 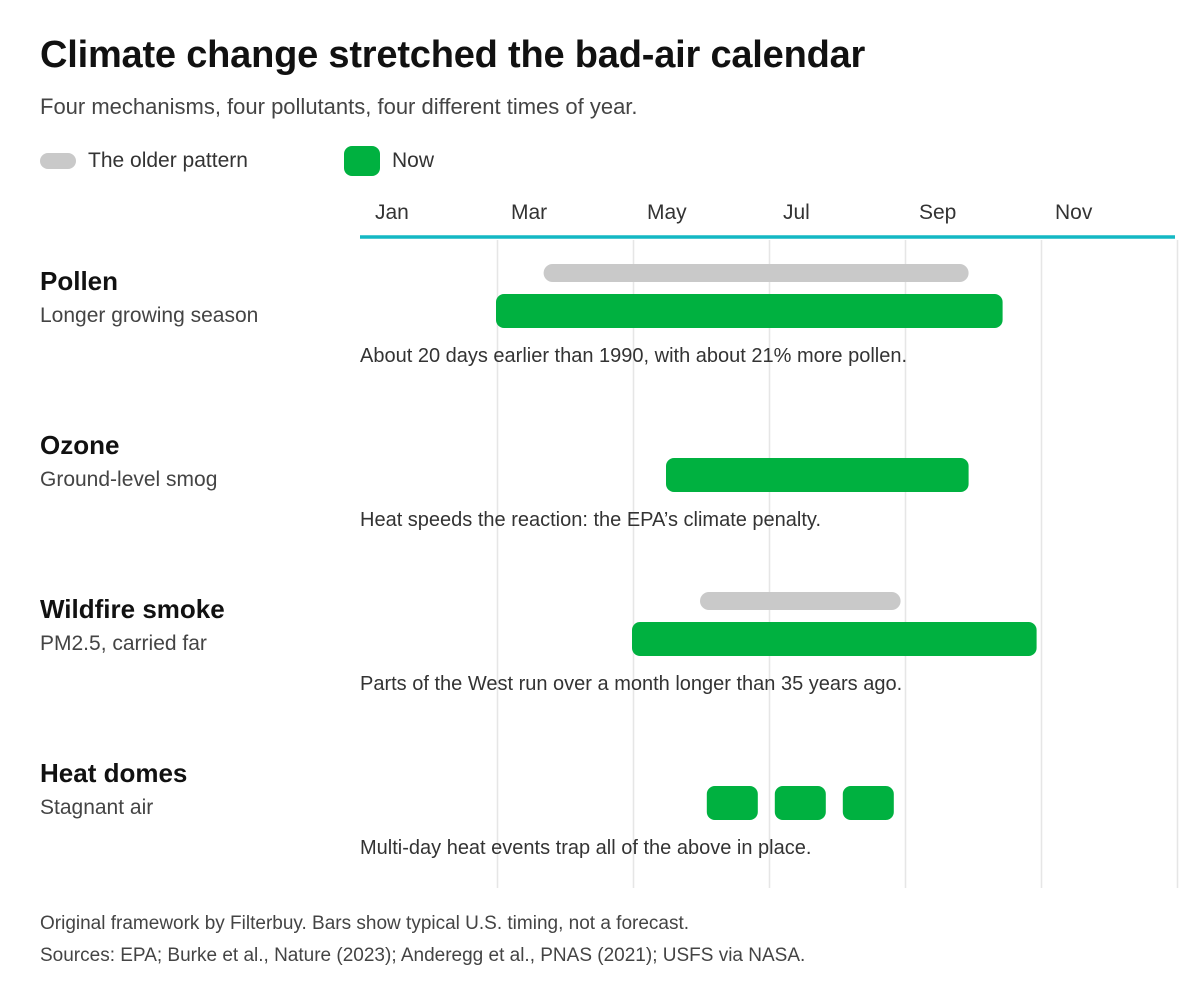 I want to click on legend-older: The older pattern, so click(x=144, y=161).